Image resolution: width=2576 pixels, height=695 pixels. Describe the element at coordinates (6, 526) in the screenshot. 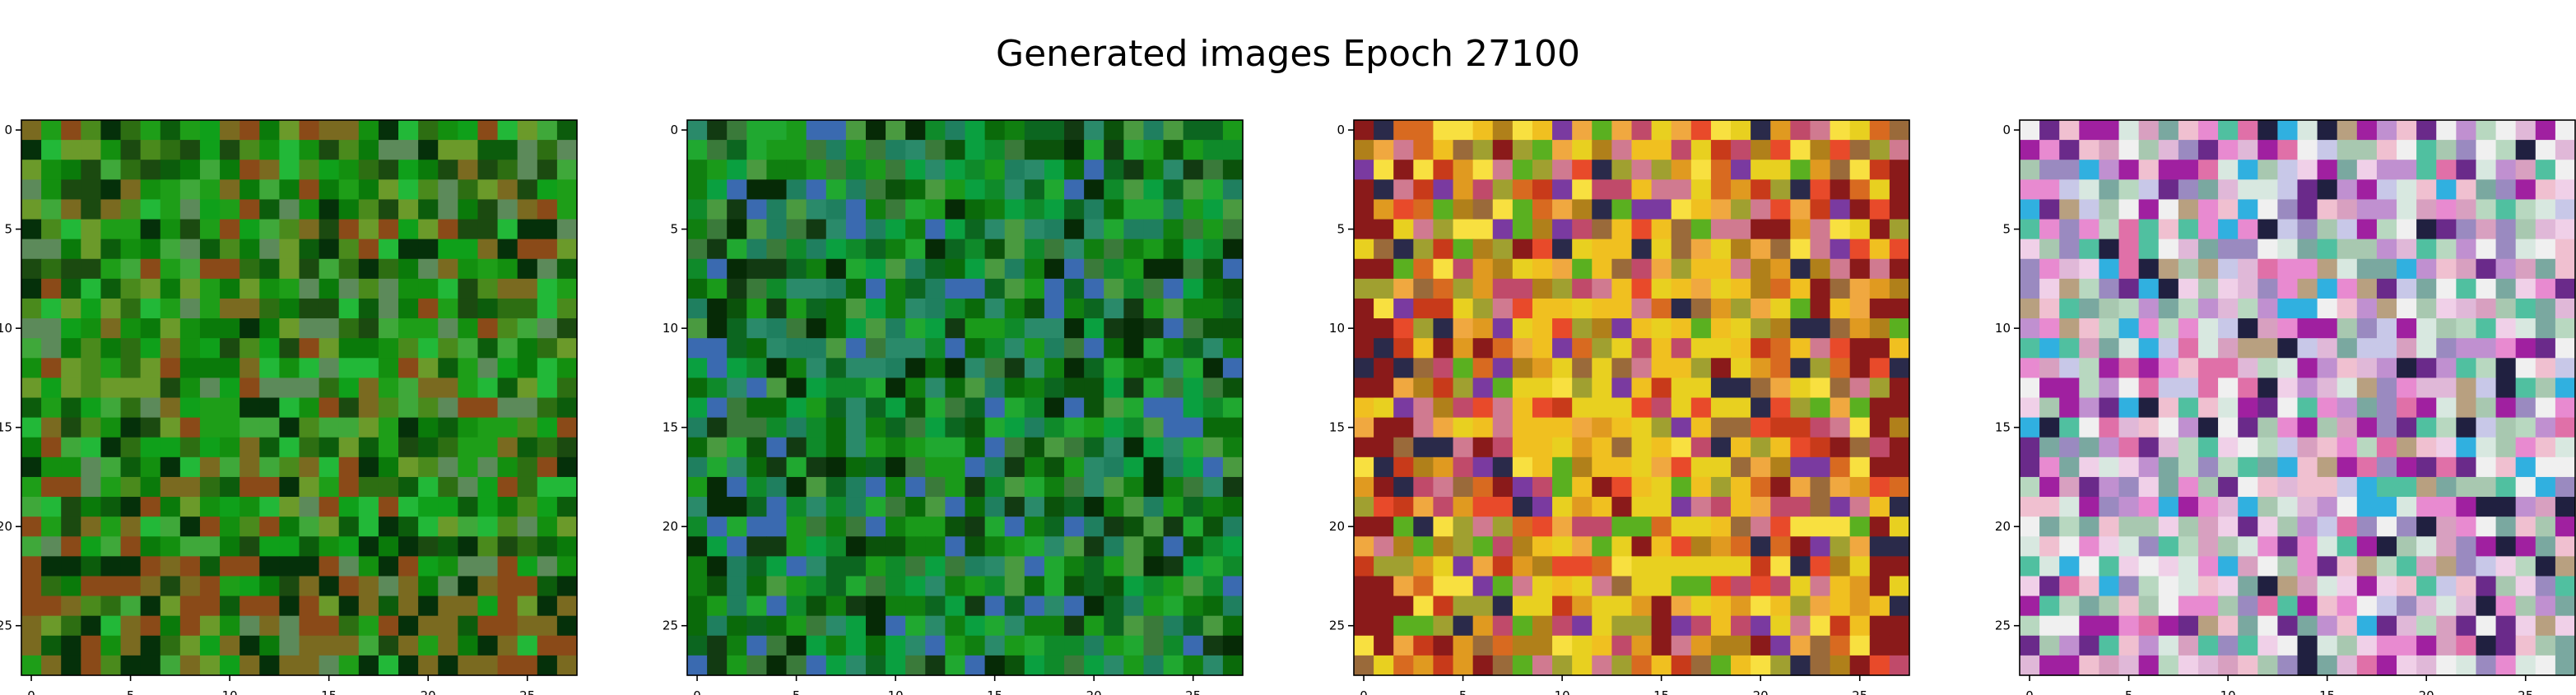

I see `y-tick-label: 20` at that location.